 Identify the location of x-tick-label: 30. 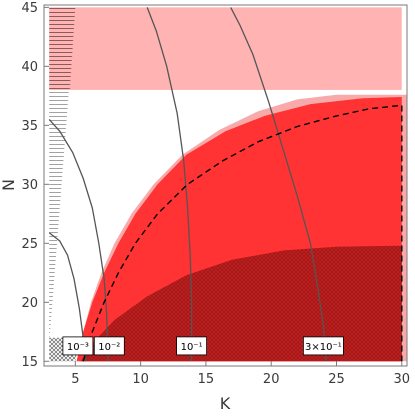
(402, 379).